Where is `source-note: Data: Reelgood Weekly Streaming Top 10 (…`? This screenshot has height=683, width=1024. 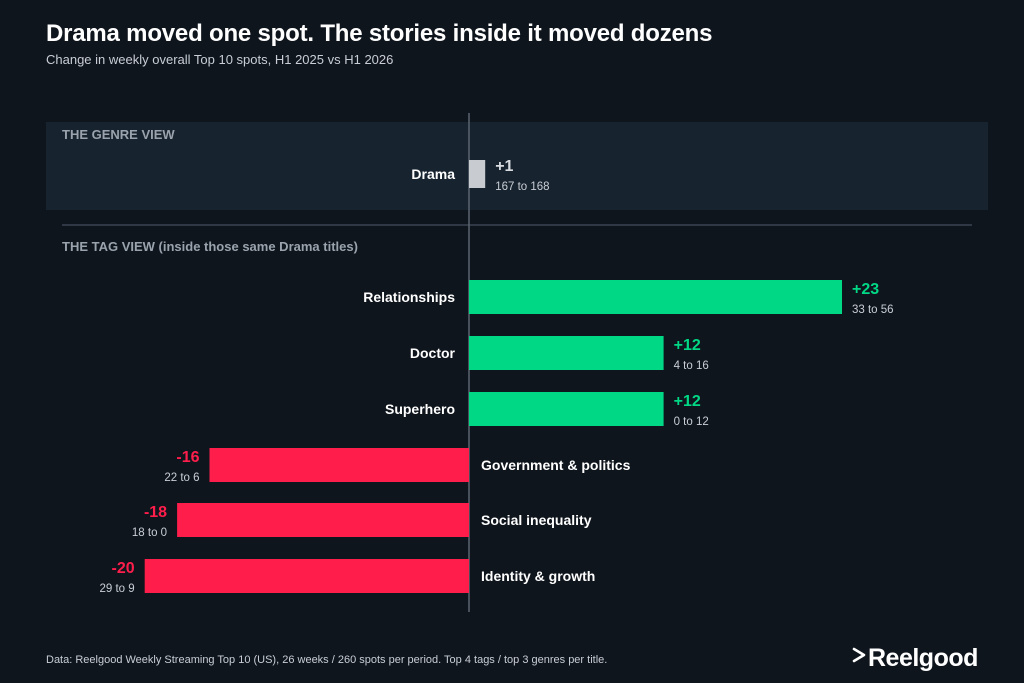 source-note: Data: Reelgood Weekly Streaming Top 10 (… is located at coordinates (327, 660).